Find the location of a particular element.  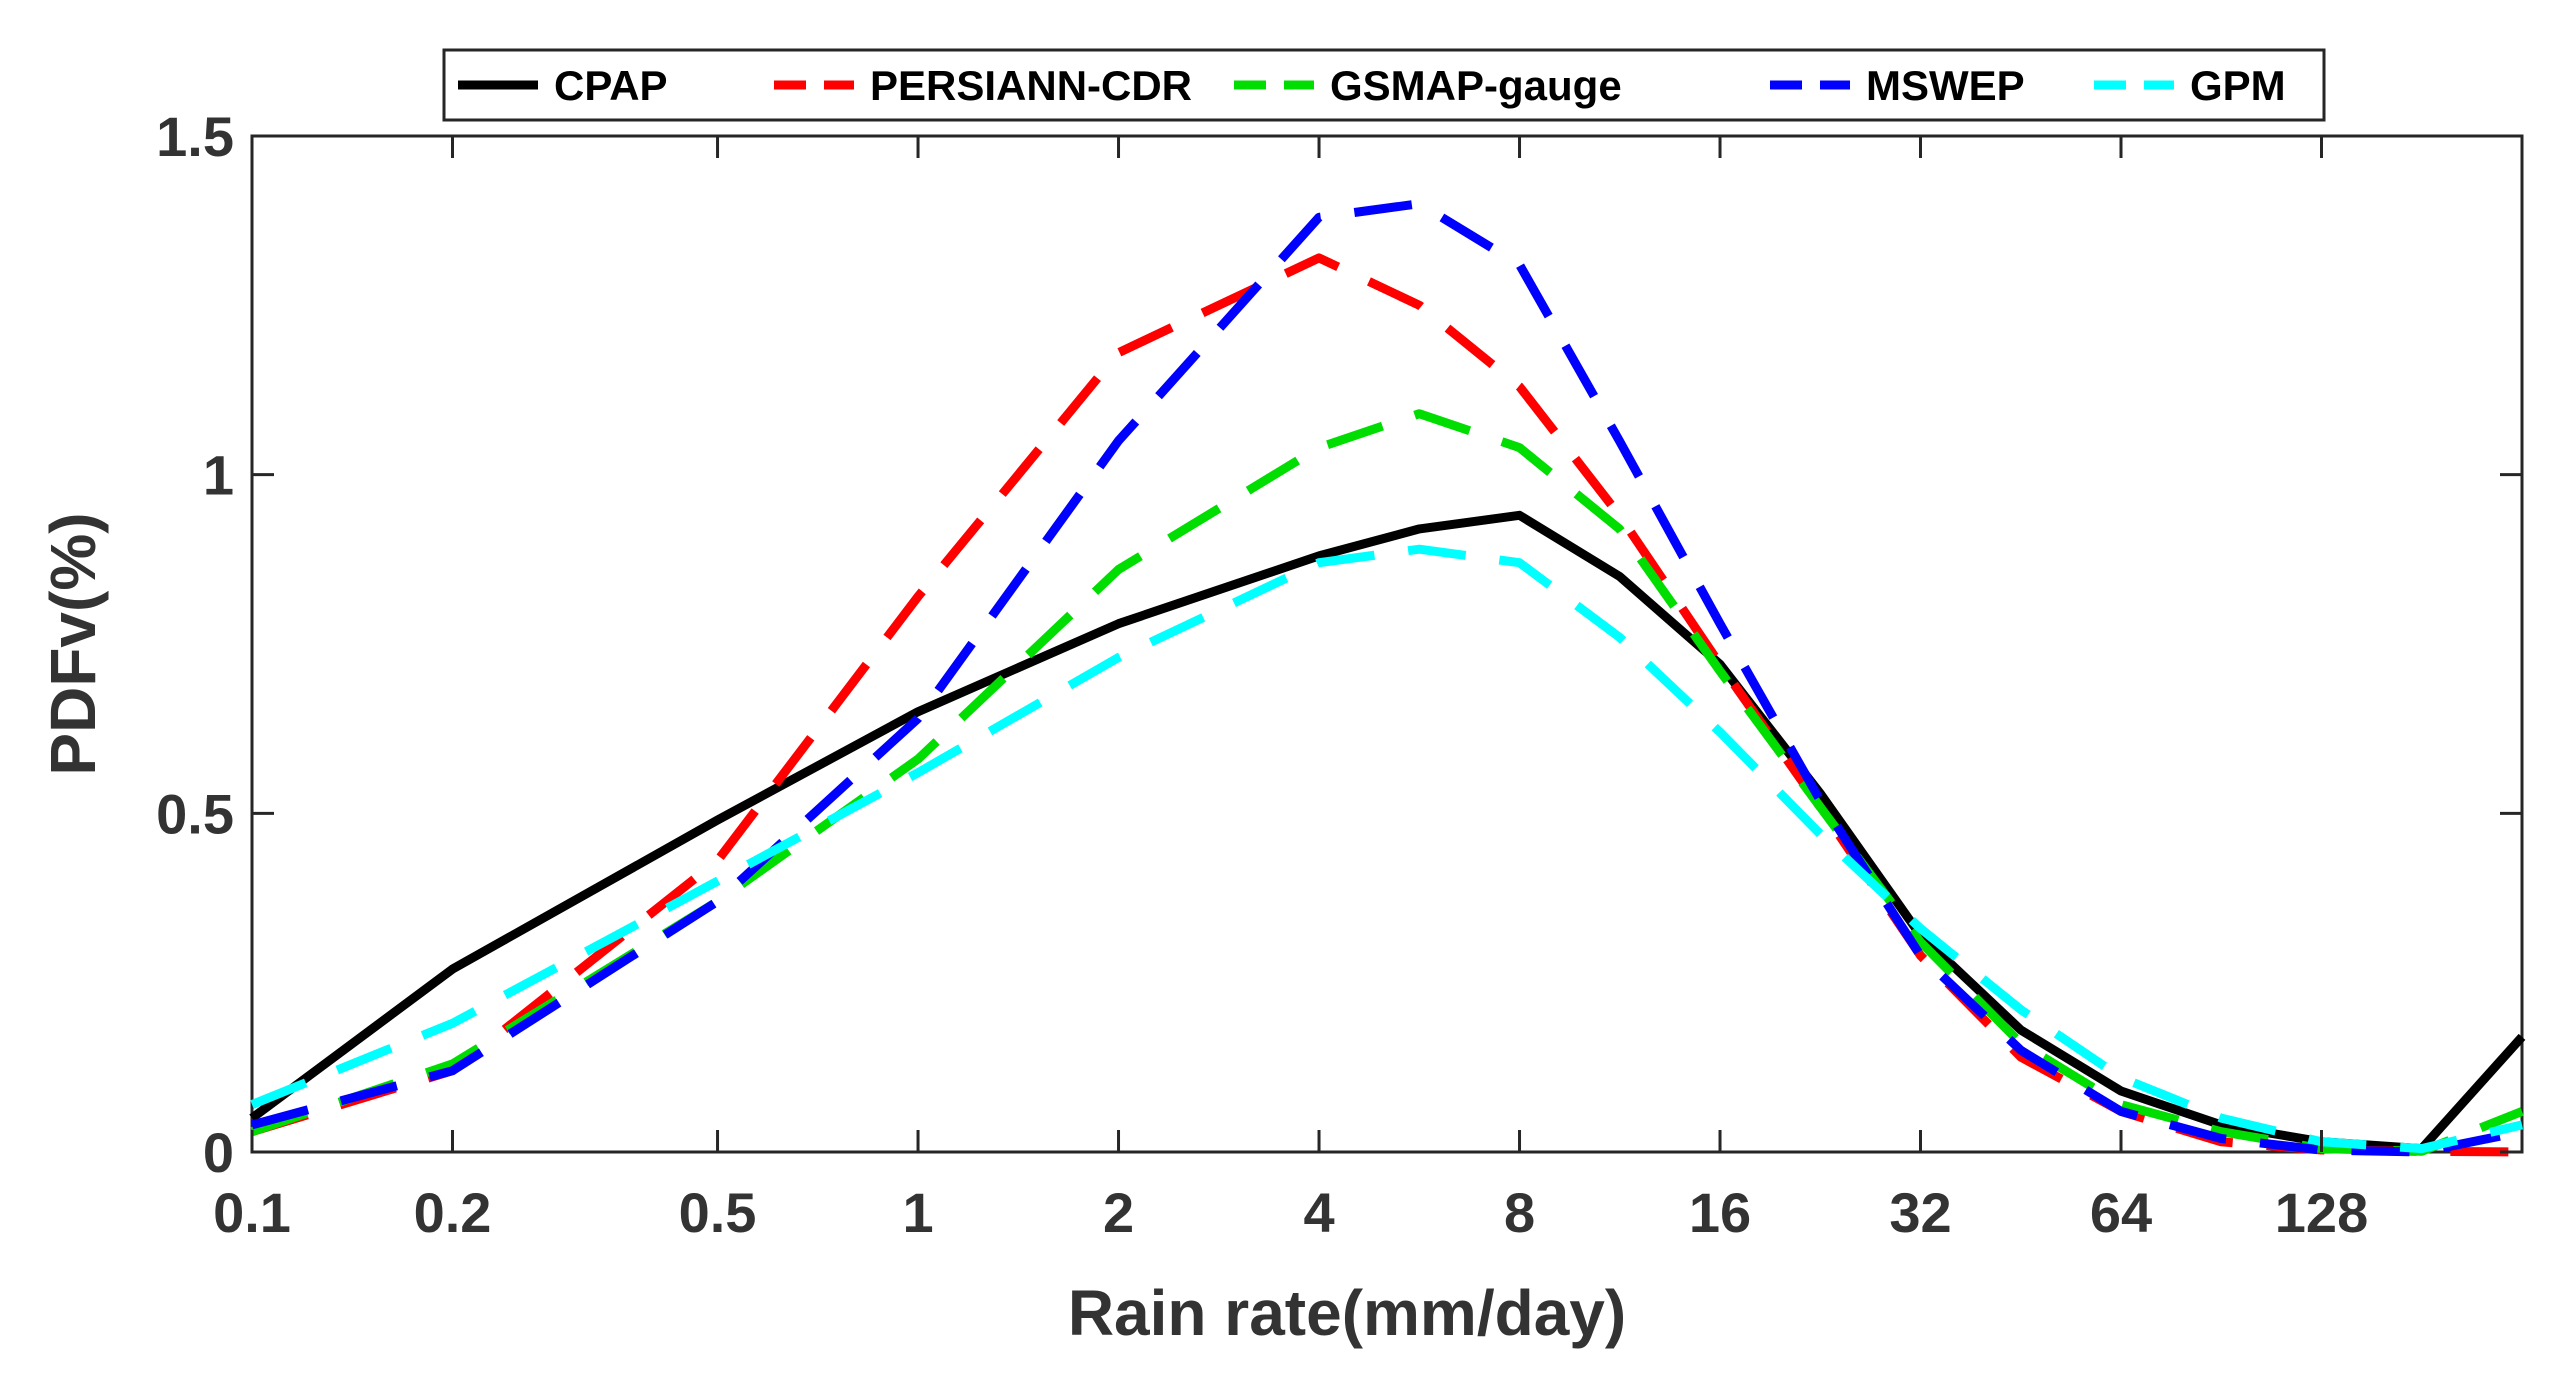

x-tick-label: 16 is located at coordinates (1720, 1212).